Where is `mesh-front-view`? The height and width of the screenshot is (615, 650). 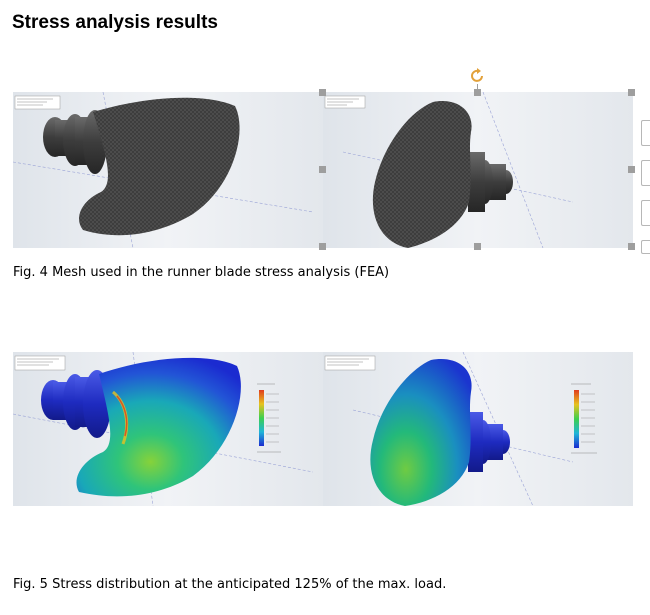 mesh-front-view is located at coordinates (478, 170).